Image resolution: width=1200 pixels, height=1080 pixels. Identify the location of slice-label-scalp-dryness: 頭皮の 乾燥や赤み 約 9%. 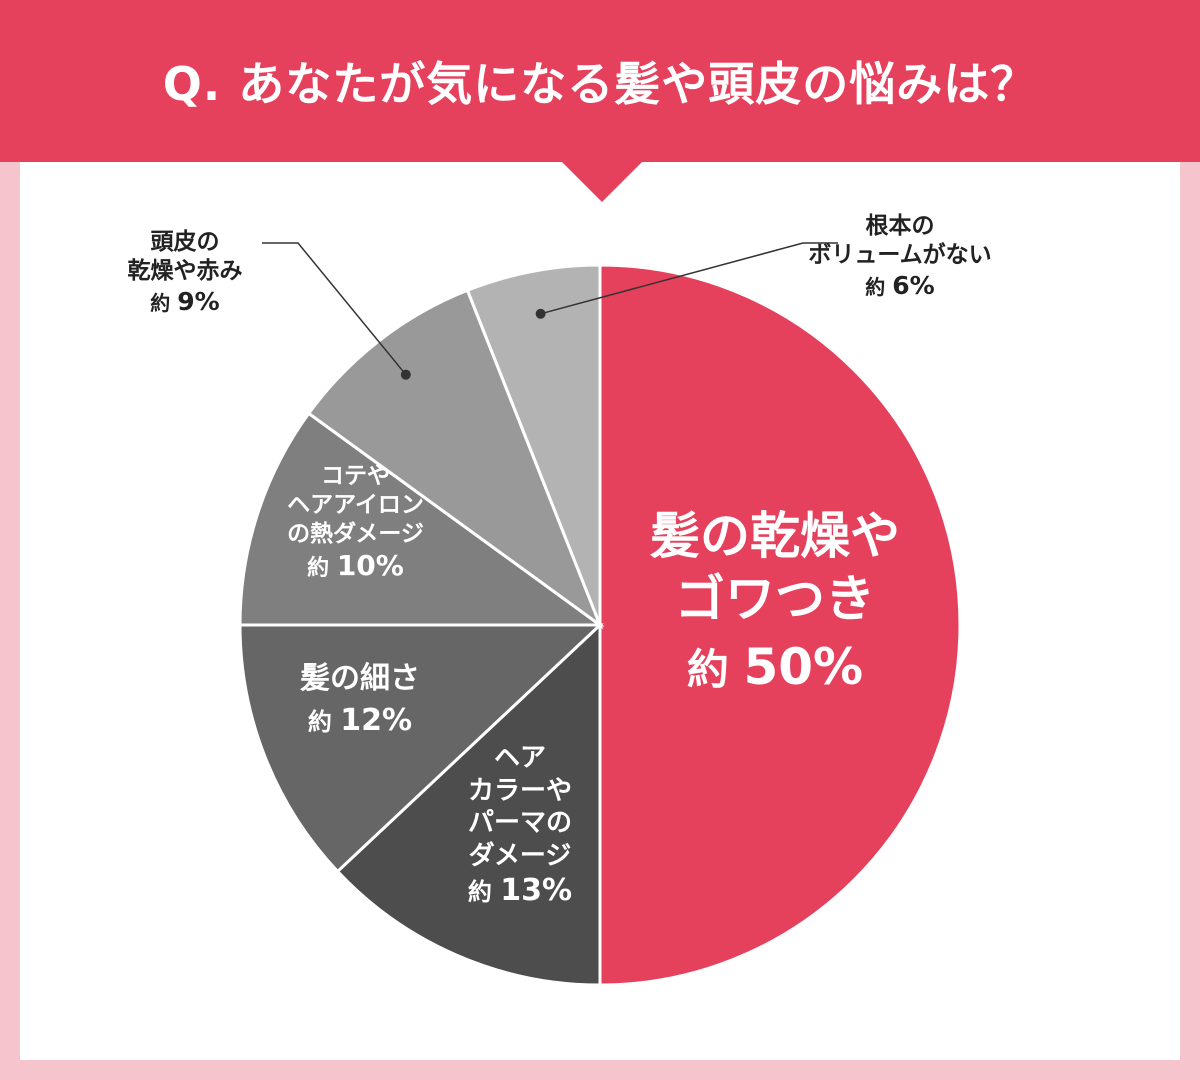
(185, 272).